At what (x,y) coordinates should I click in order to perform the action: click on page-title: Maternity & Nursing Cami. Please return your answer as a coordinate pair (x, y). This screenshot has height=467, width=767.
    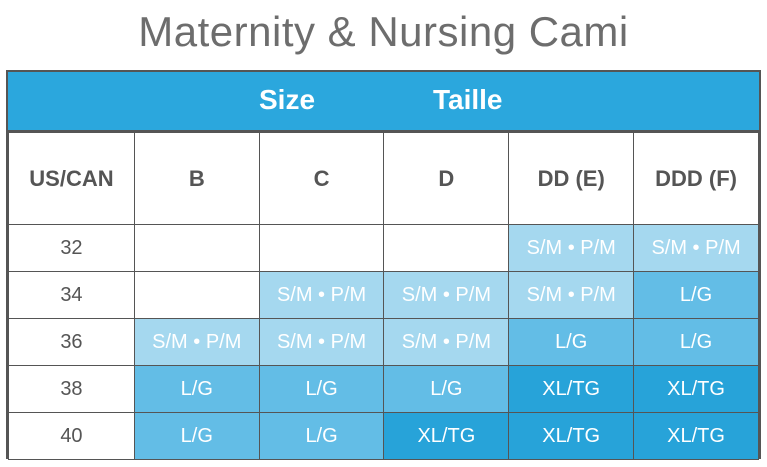
    Looking at the image, I should click on (383, 31).